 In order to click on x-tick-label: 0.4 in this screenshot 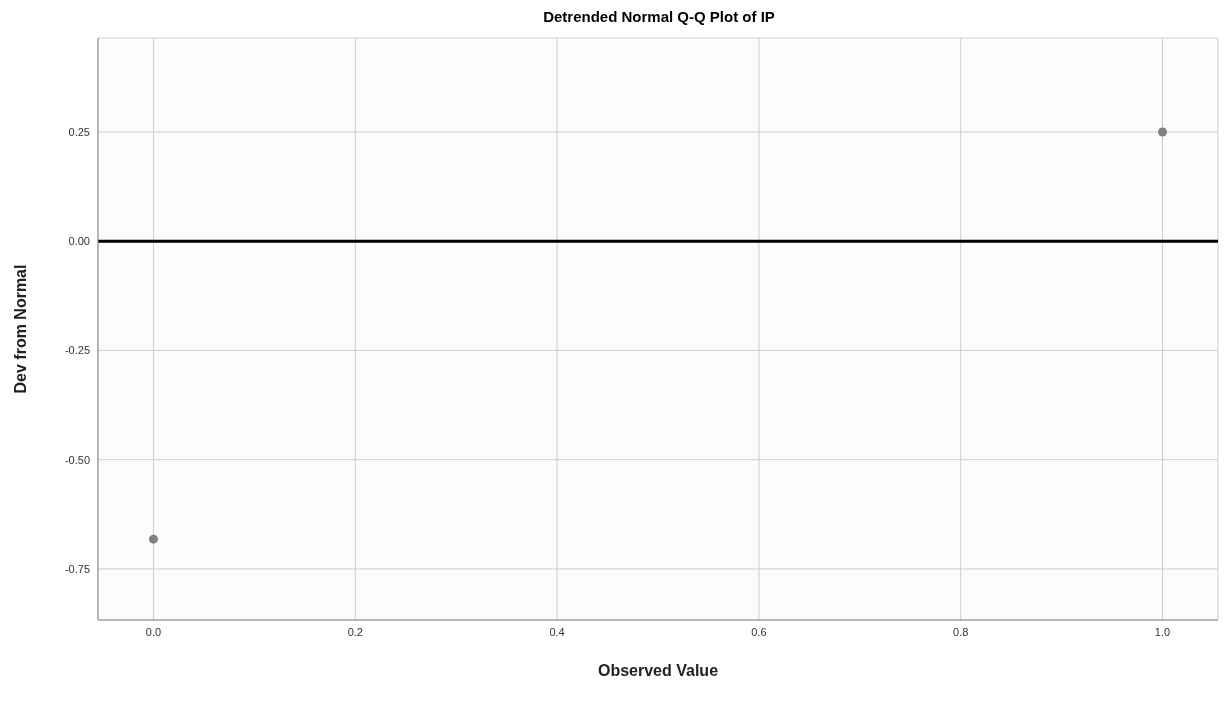, I will do `click(557, 631)`.